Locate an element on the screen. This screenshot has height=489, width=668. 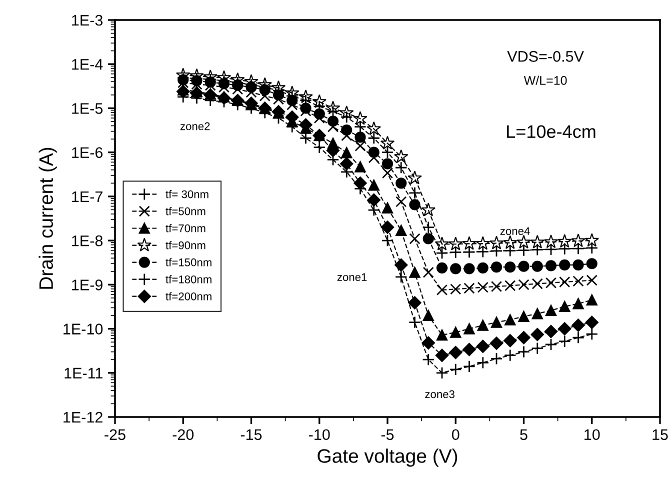
x-tick-label: -20 is located at coordinates (183, 434).